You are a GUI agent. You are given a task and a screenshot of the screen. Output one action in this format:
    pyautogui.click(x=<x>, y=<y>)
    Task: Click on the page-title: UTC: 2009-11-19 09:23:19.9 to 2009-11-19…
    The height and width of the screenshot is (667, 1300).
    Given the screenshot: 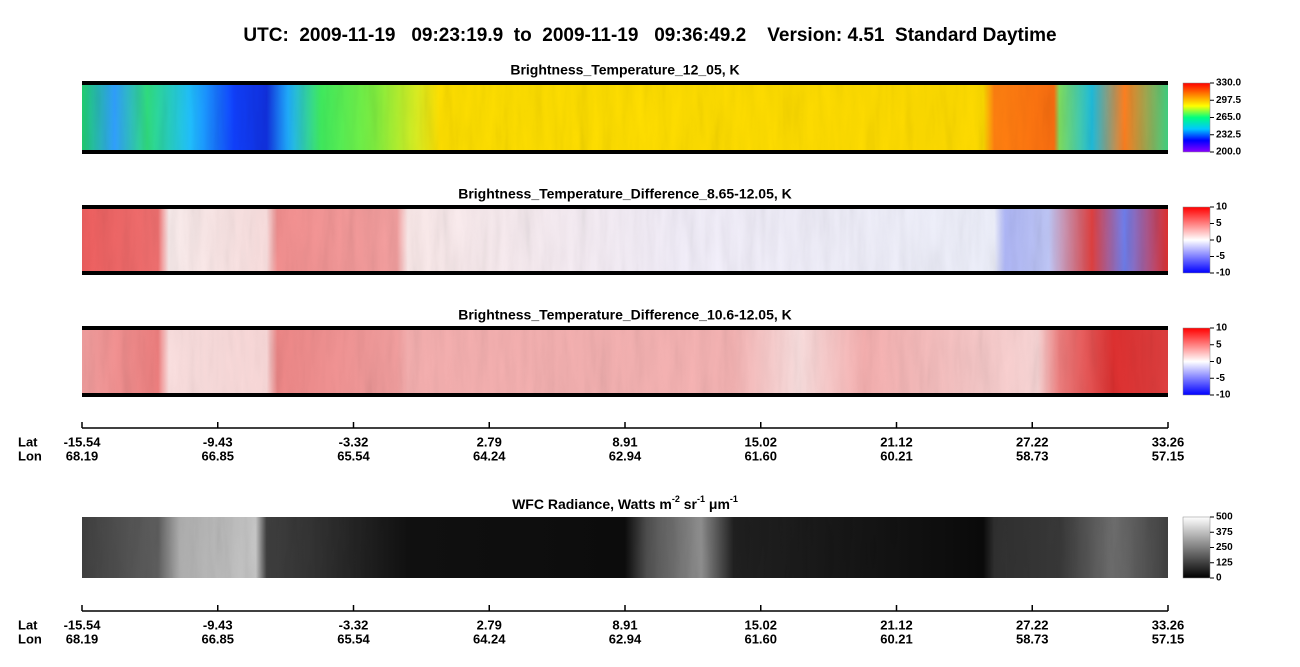 What is the action you would take?
    pyautogui.click(x=649, y=35)
    